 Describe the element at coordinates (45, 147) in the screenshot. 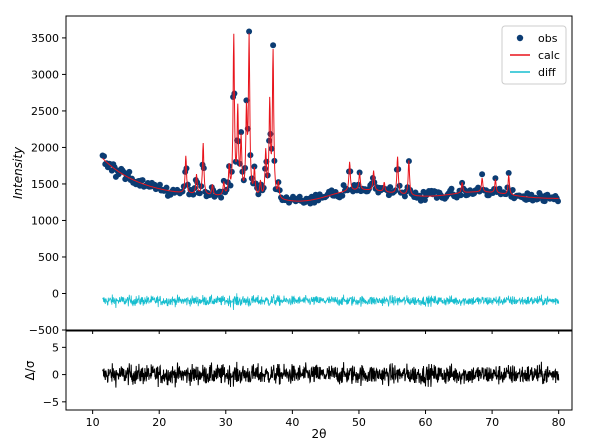

I see `y-tick-label: 2000` at that location.